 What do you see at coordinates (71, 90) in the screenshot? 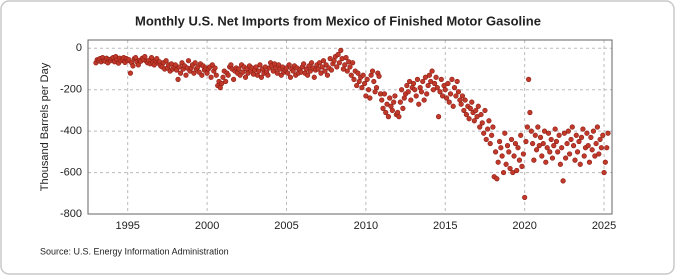
I see `y-tick-label: -200` at bounding box center [71, 90].